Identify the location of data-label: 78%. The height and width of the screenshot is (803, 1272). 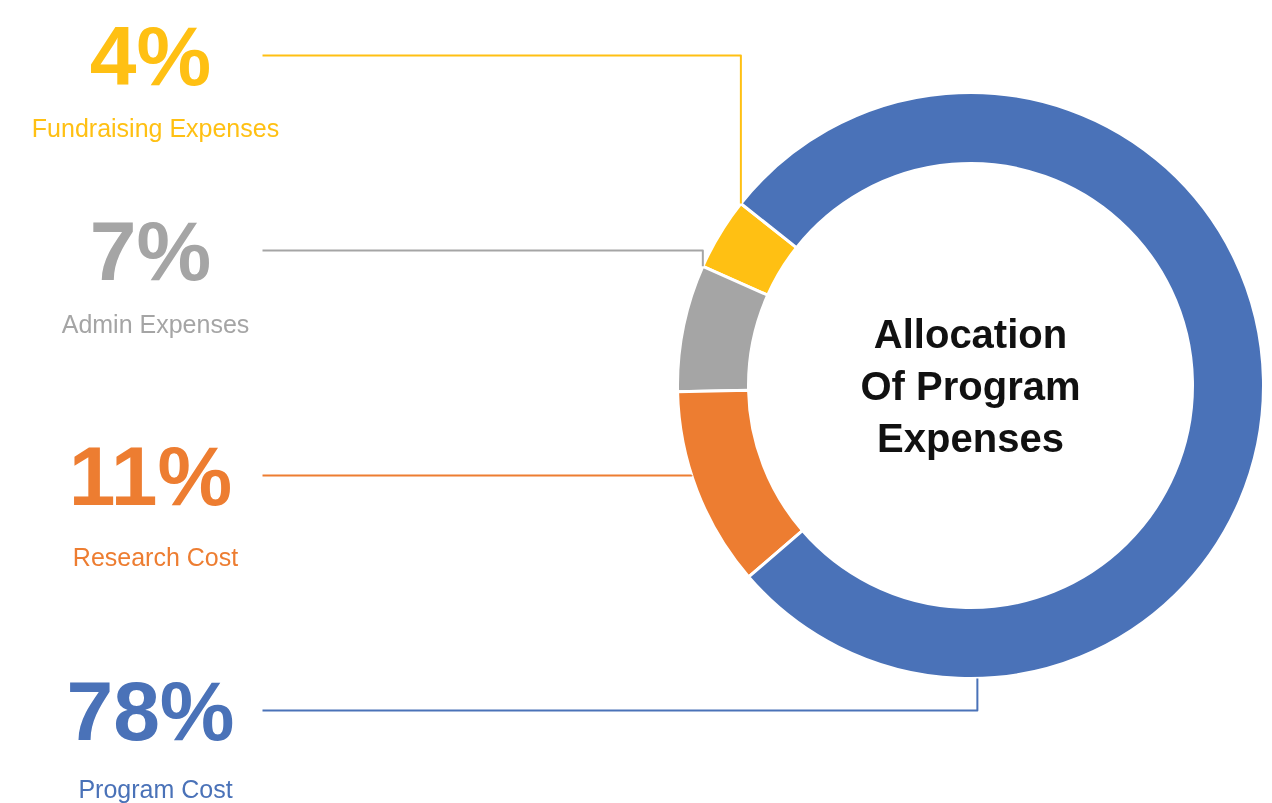
(150, 710).